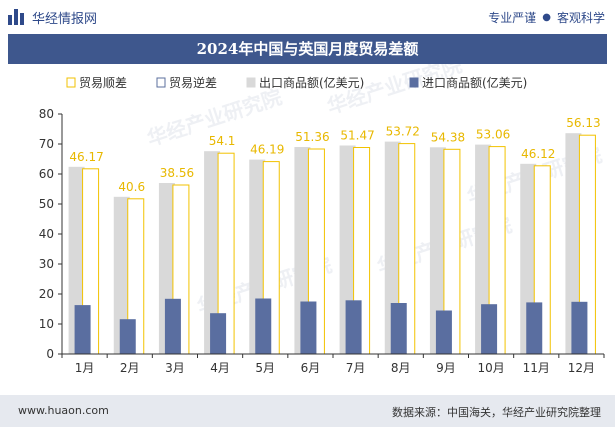  What do you see at coordinates (46, 294) in the screenshot?
I see `y-tick-label: 20` at bounding box center [46, 294].